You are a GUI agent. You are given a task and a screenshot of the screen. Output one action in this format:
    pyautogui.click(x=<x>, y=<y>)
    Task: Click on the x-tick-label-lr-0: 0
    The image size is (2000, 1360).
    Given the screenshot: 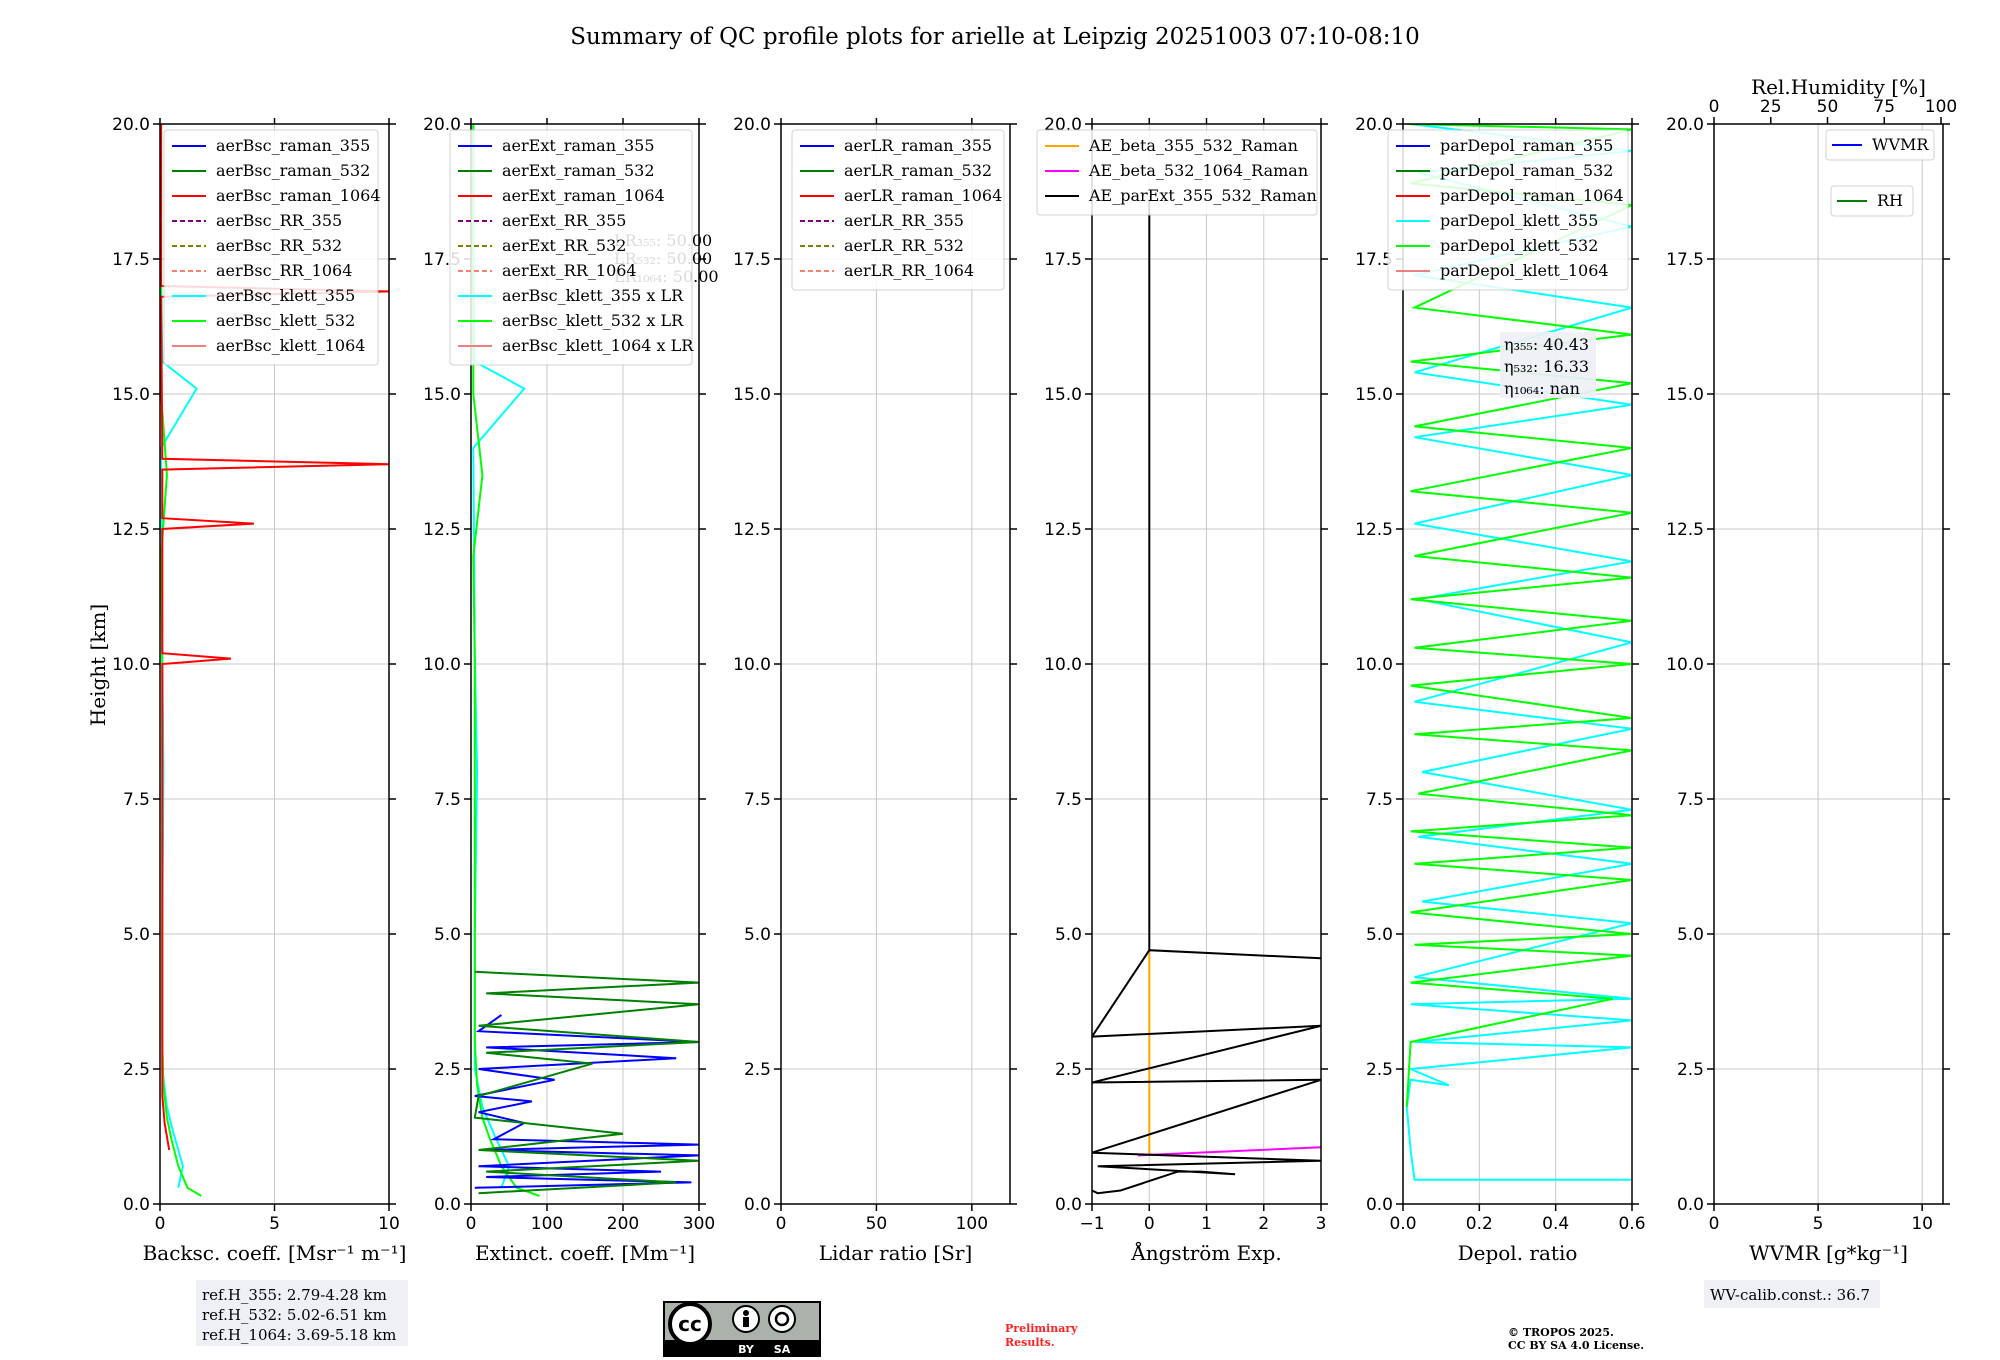 What is the action you would take?
    pyautogui.click(x=781, y=1224)
    